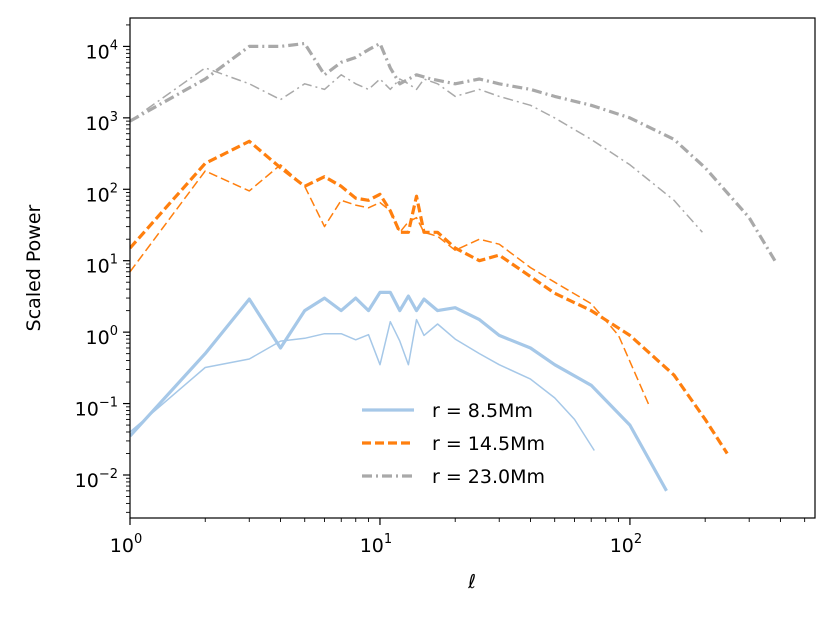 This screenshot has width=832, height=619. I want to click on x-tick-label: 10¹, so click(376, 544).